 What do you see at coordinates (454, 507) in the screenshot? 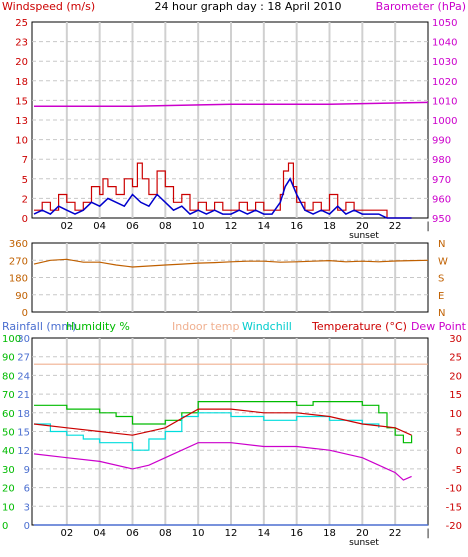
I see `temperature-tick-label: -15` at bounding box center [454, 507].